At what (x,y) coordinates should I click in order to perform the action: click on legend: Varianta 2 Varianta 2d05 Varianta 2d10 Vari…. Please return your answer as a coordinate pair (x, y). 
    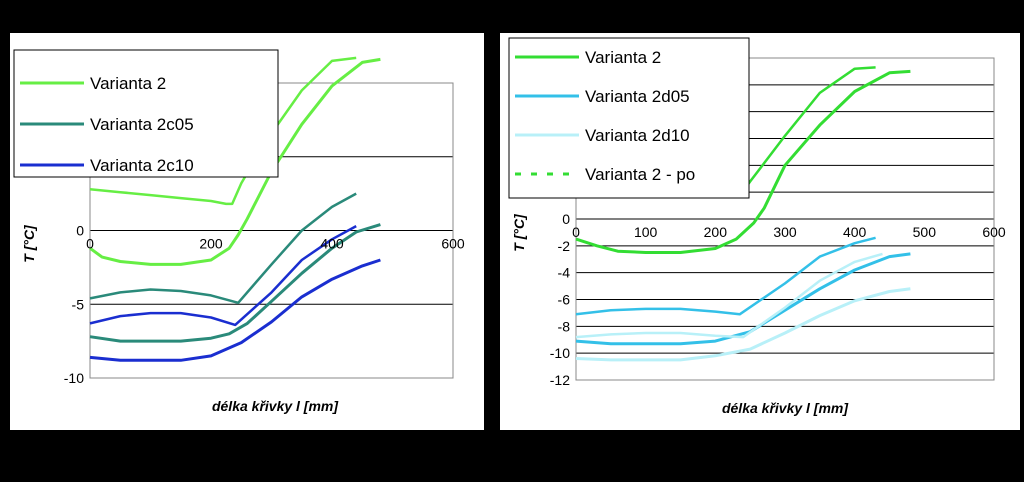
    Looking at the image, I should click on (629, 118).